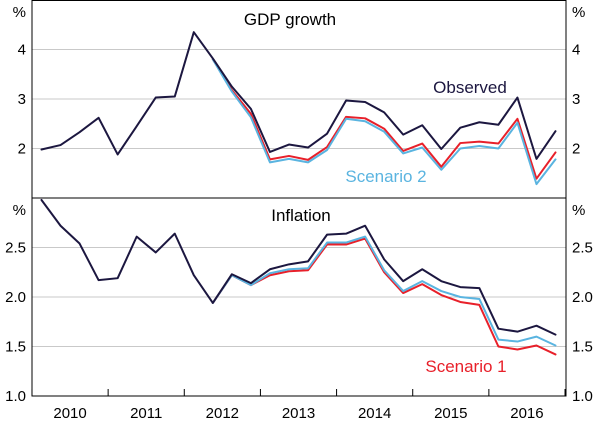  Describe the element at coordinates (582, 396) in the screenshot. I see `y-tick-label-right: 1.0` at that location.